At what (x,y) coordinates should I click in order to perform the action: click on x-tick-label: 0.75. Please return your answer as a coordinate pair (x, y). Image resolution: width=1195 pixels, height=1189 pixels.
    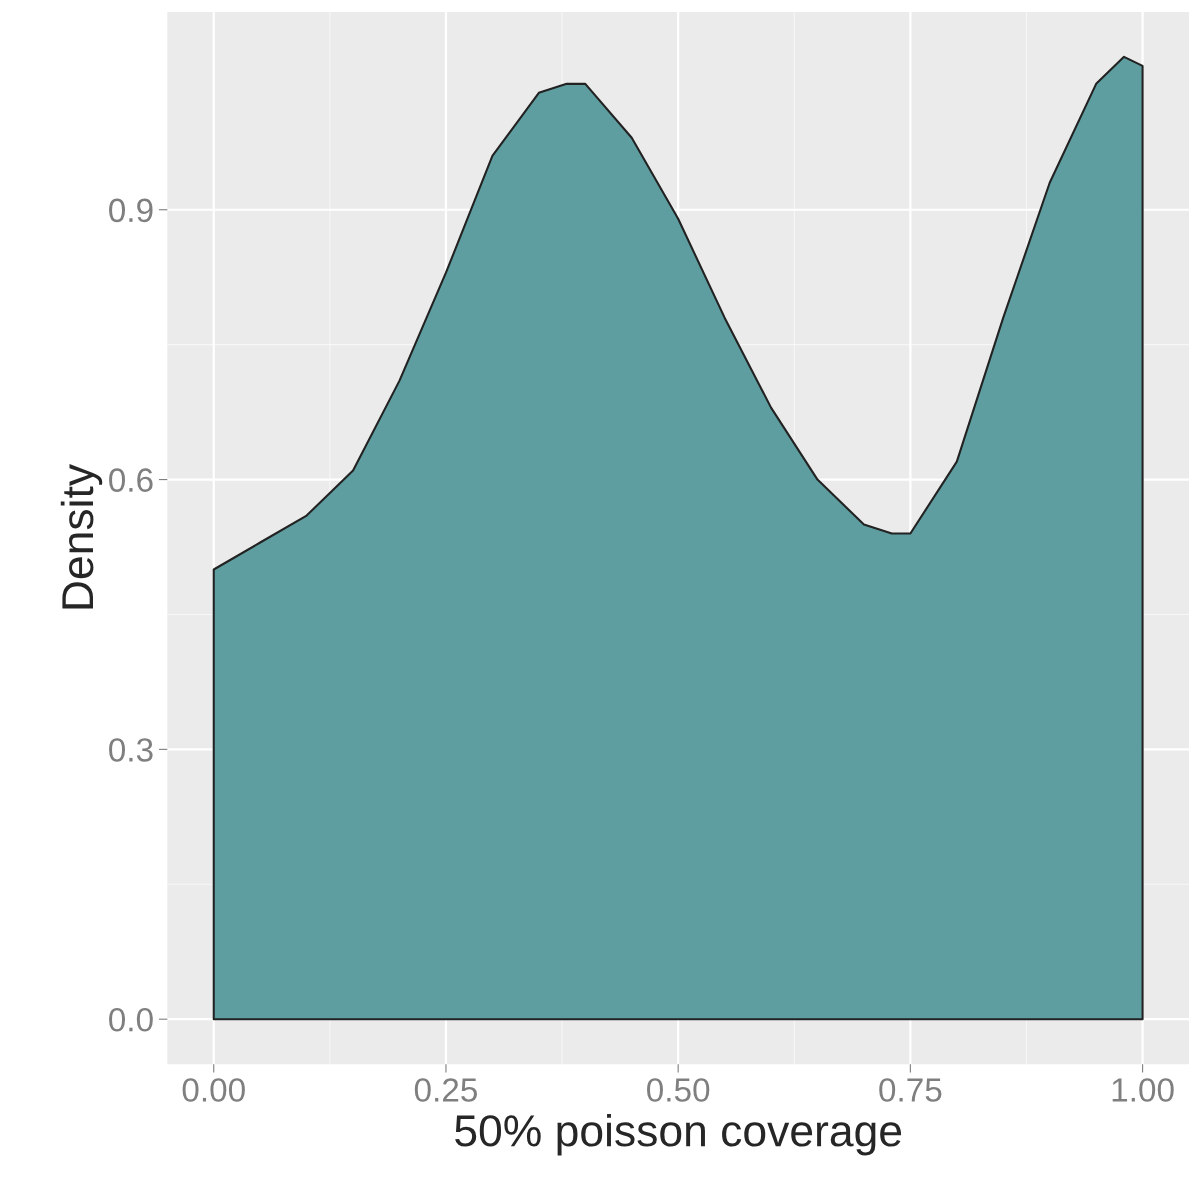
    Looking at the image, I should click on (910, 1090).